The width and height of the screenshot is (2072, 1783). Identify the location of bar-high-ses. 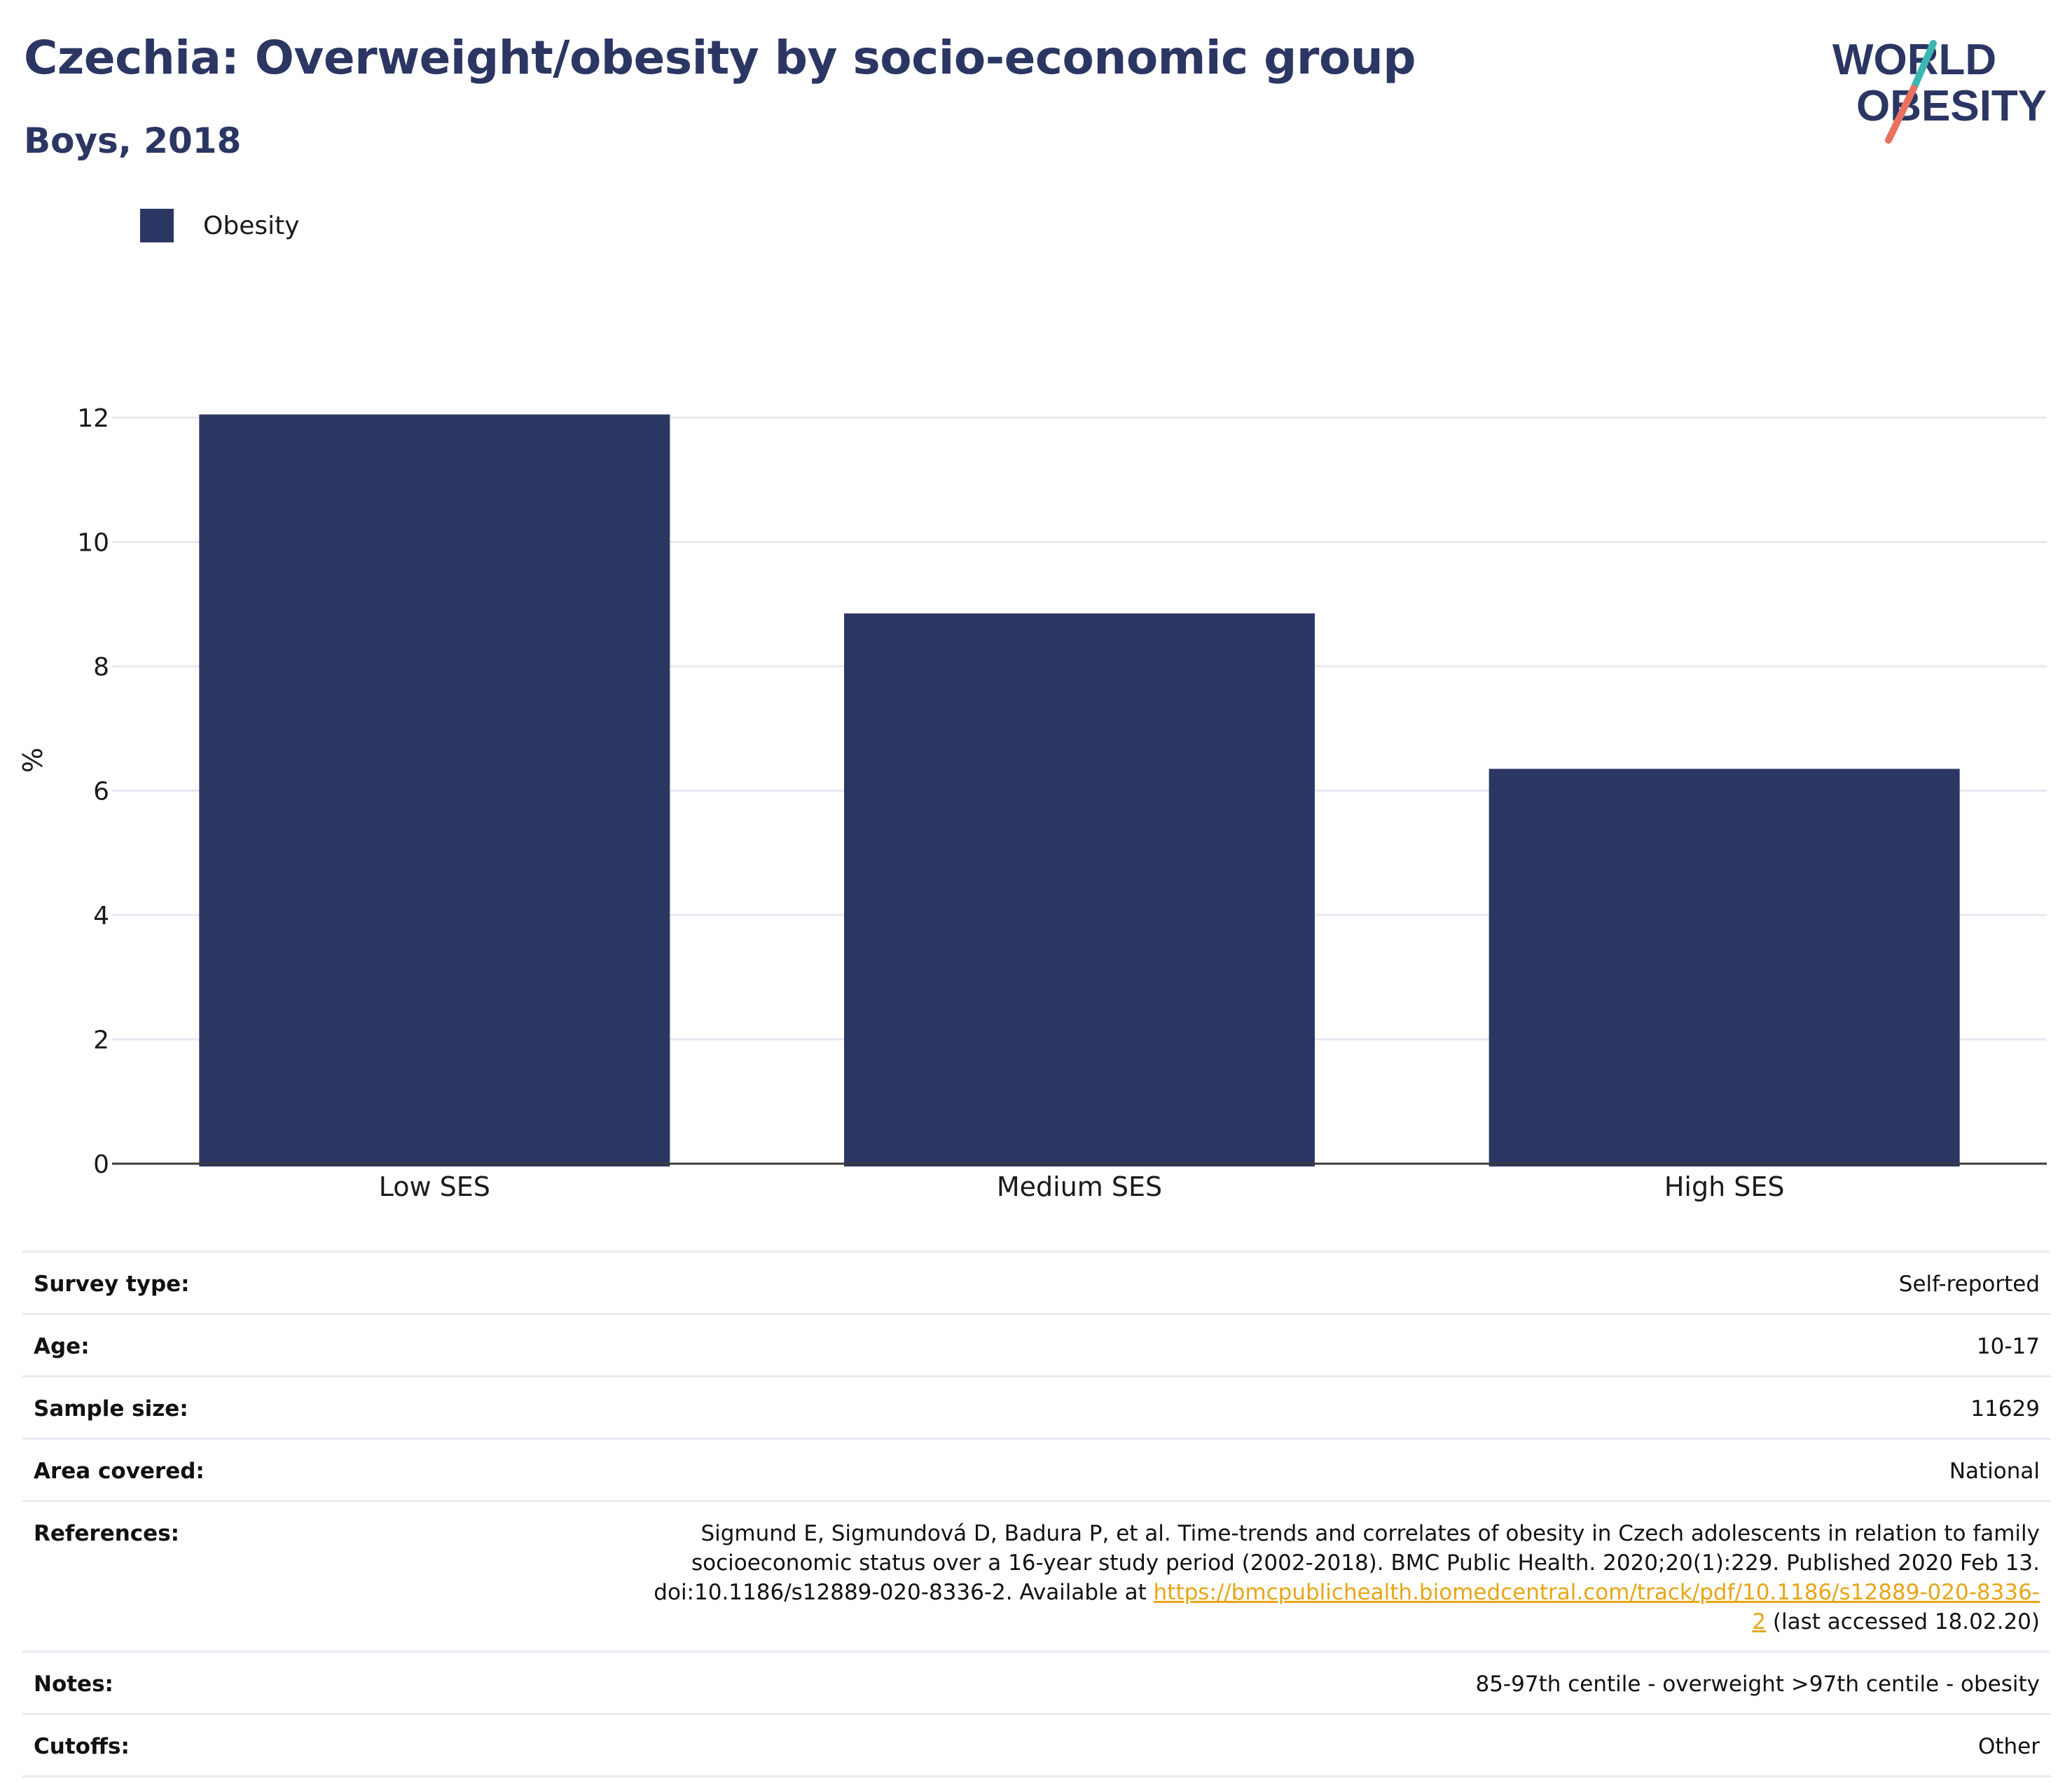
(1724, 967).